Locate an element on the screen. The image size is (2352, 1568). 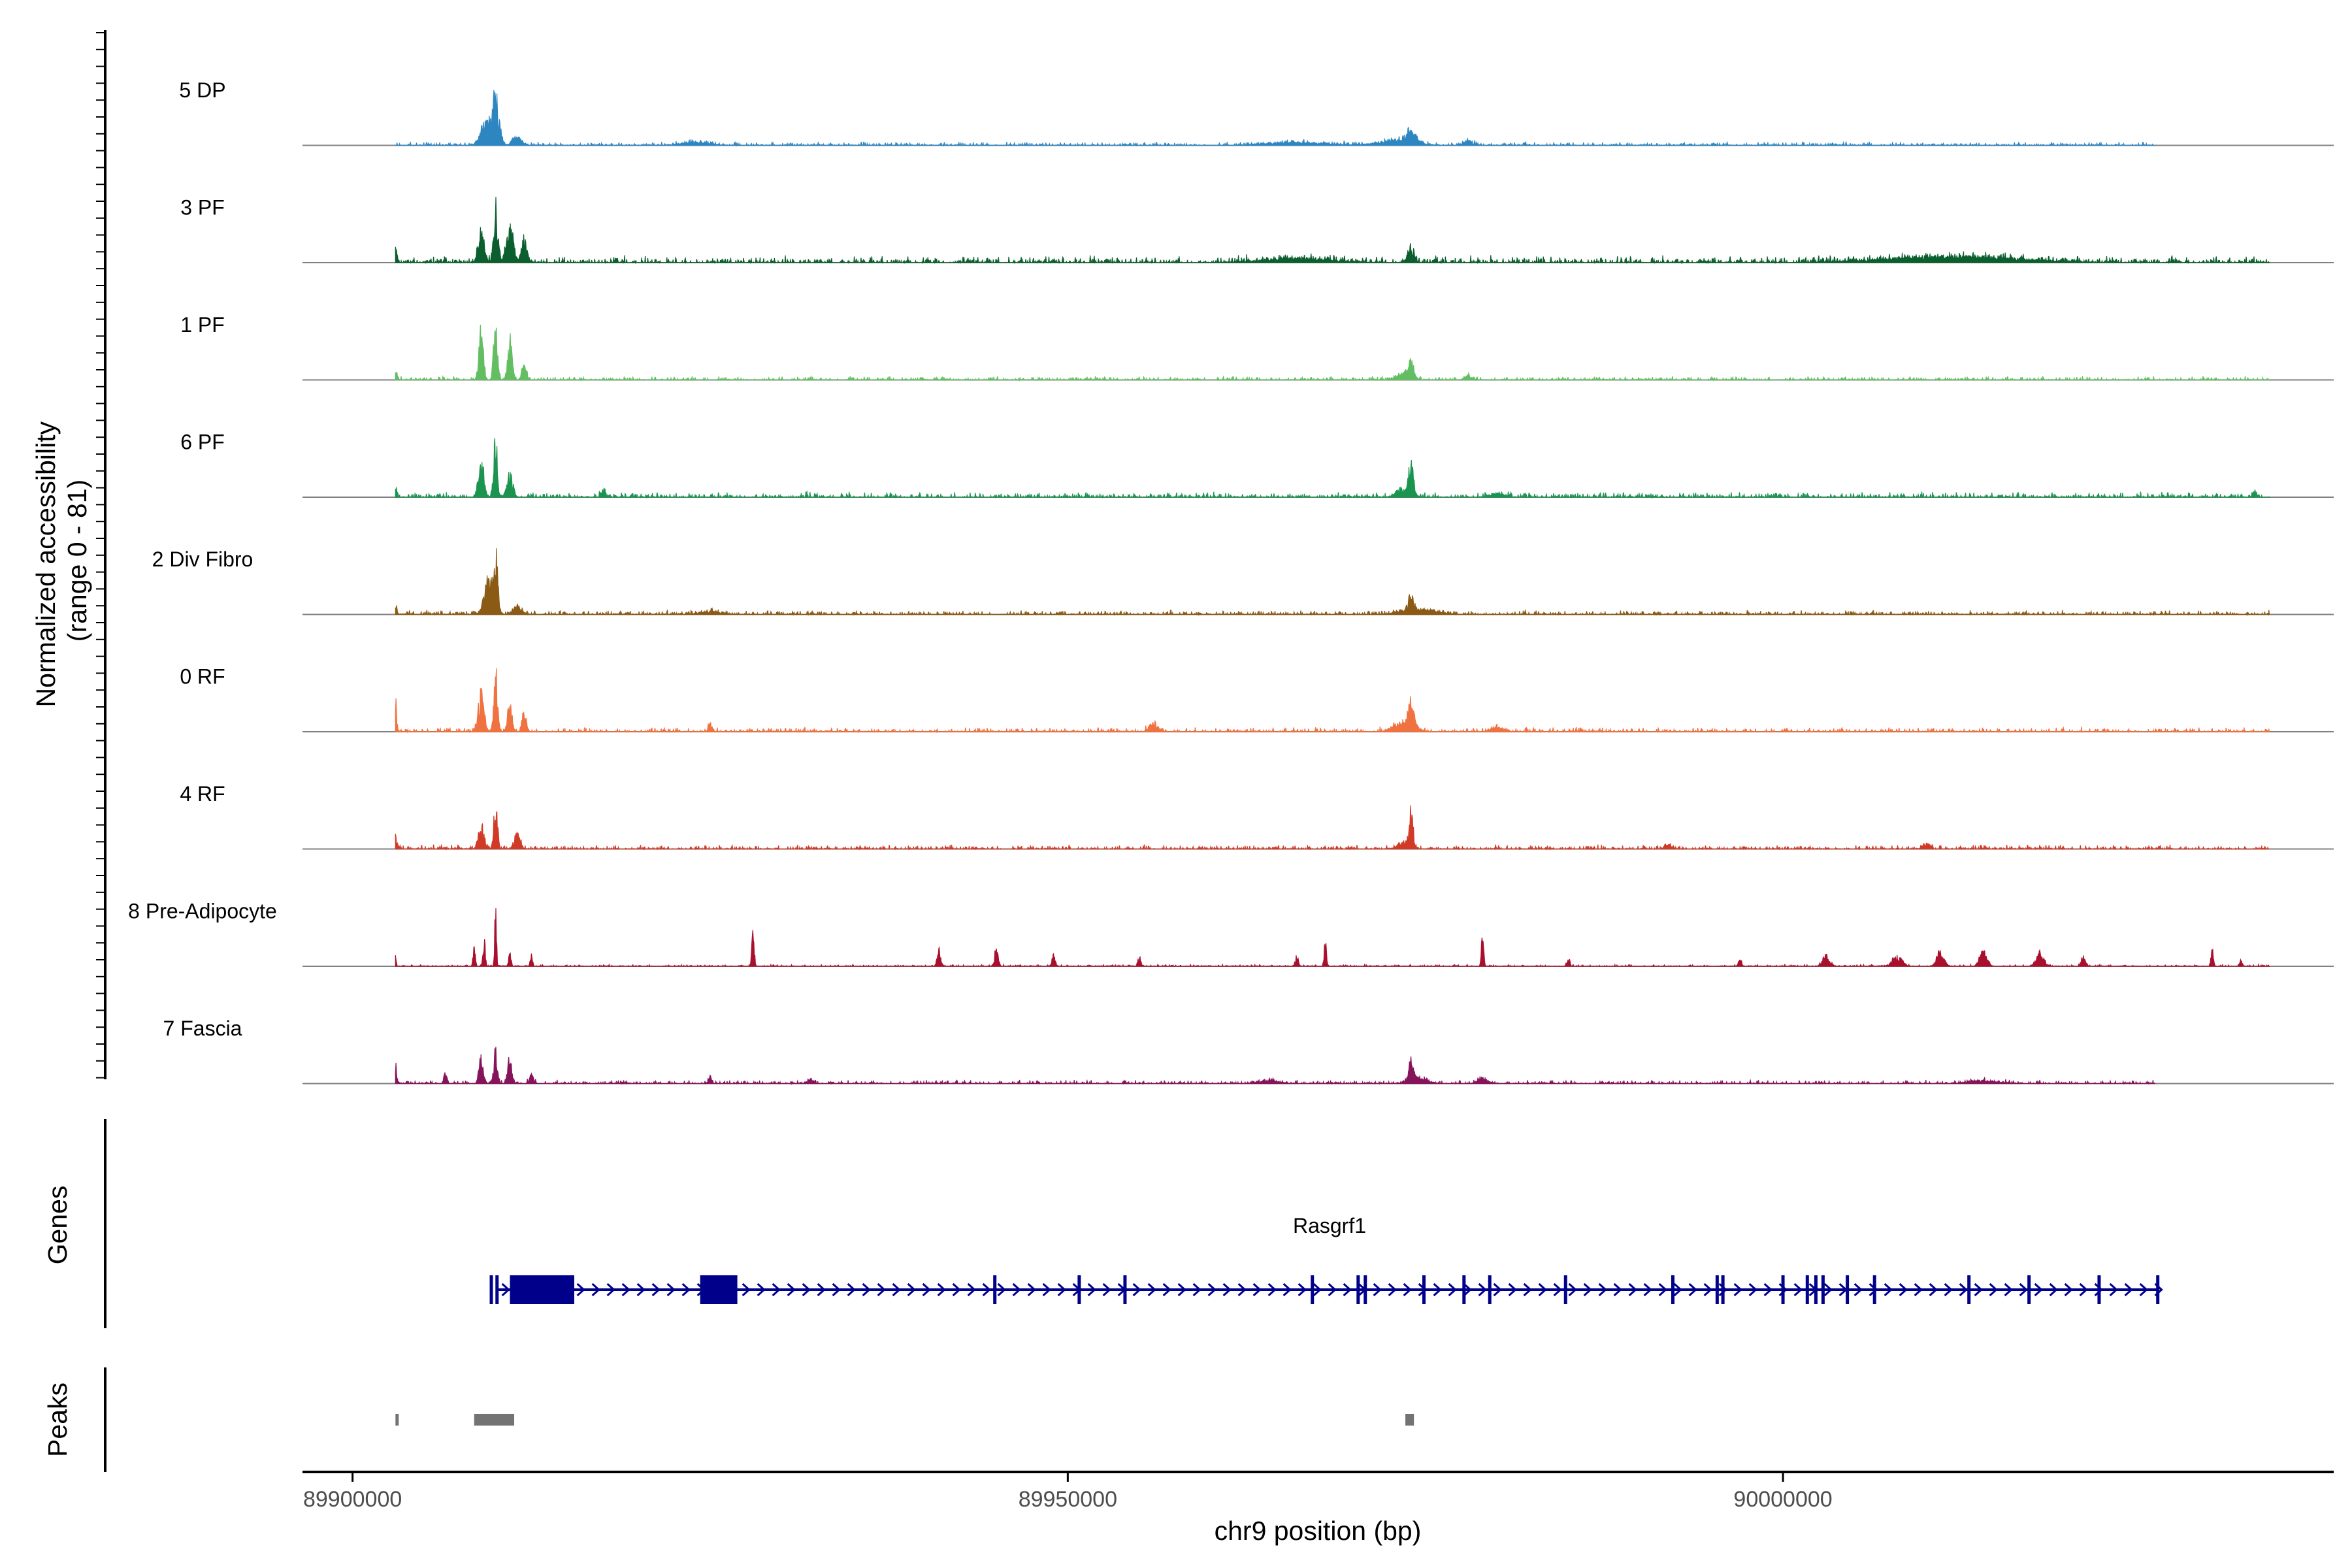
peak-region is located at coordinates (397, 1420).